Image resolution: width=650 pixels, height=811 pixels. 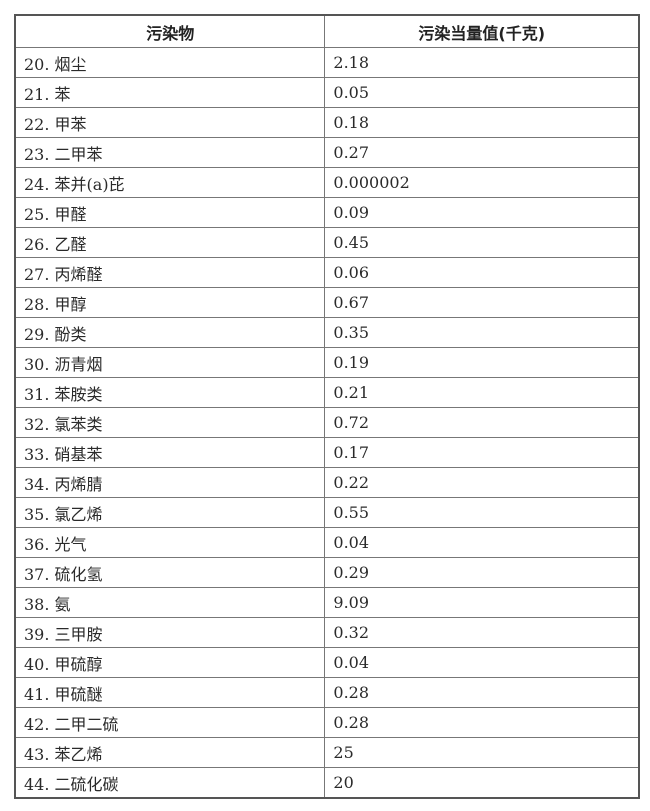 I want to click on table-row: 29. 酚类 0.35, so click(x=327, y=332).